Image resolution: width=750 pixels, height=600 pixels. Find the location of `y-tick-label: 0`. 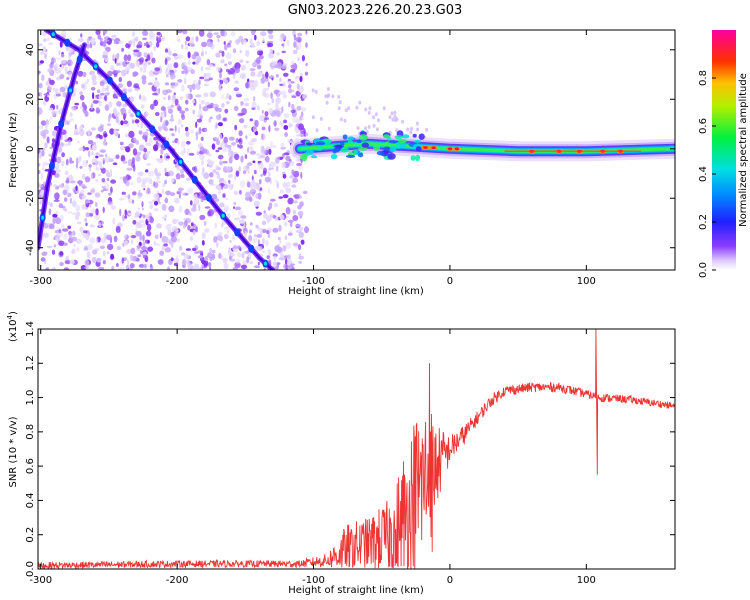

y-tick-label: 0 is located at coordinates (30, 149).